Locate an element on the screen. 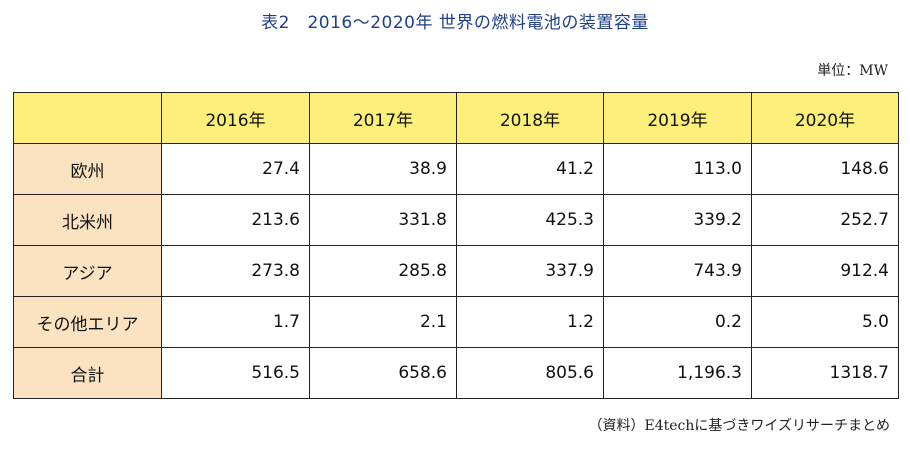 This screenshot has height=449, width=910. table-row: その他エリア 1.7 2.1 1.2 0.2 5.0 is located at coordinates (456, 322).